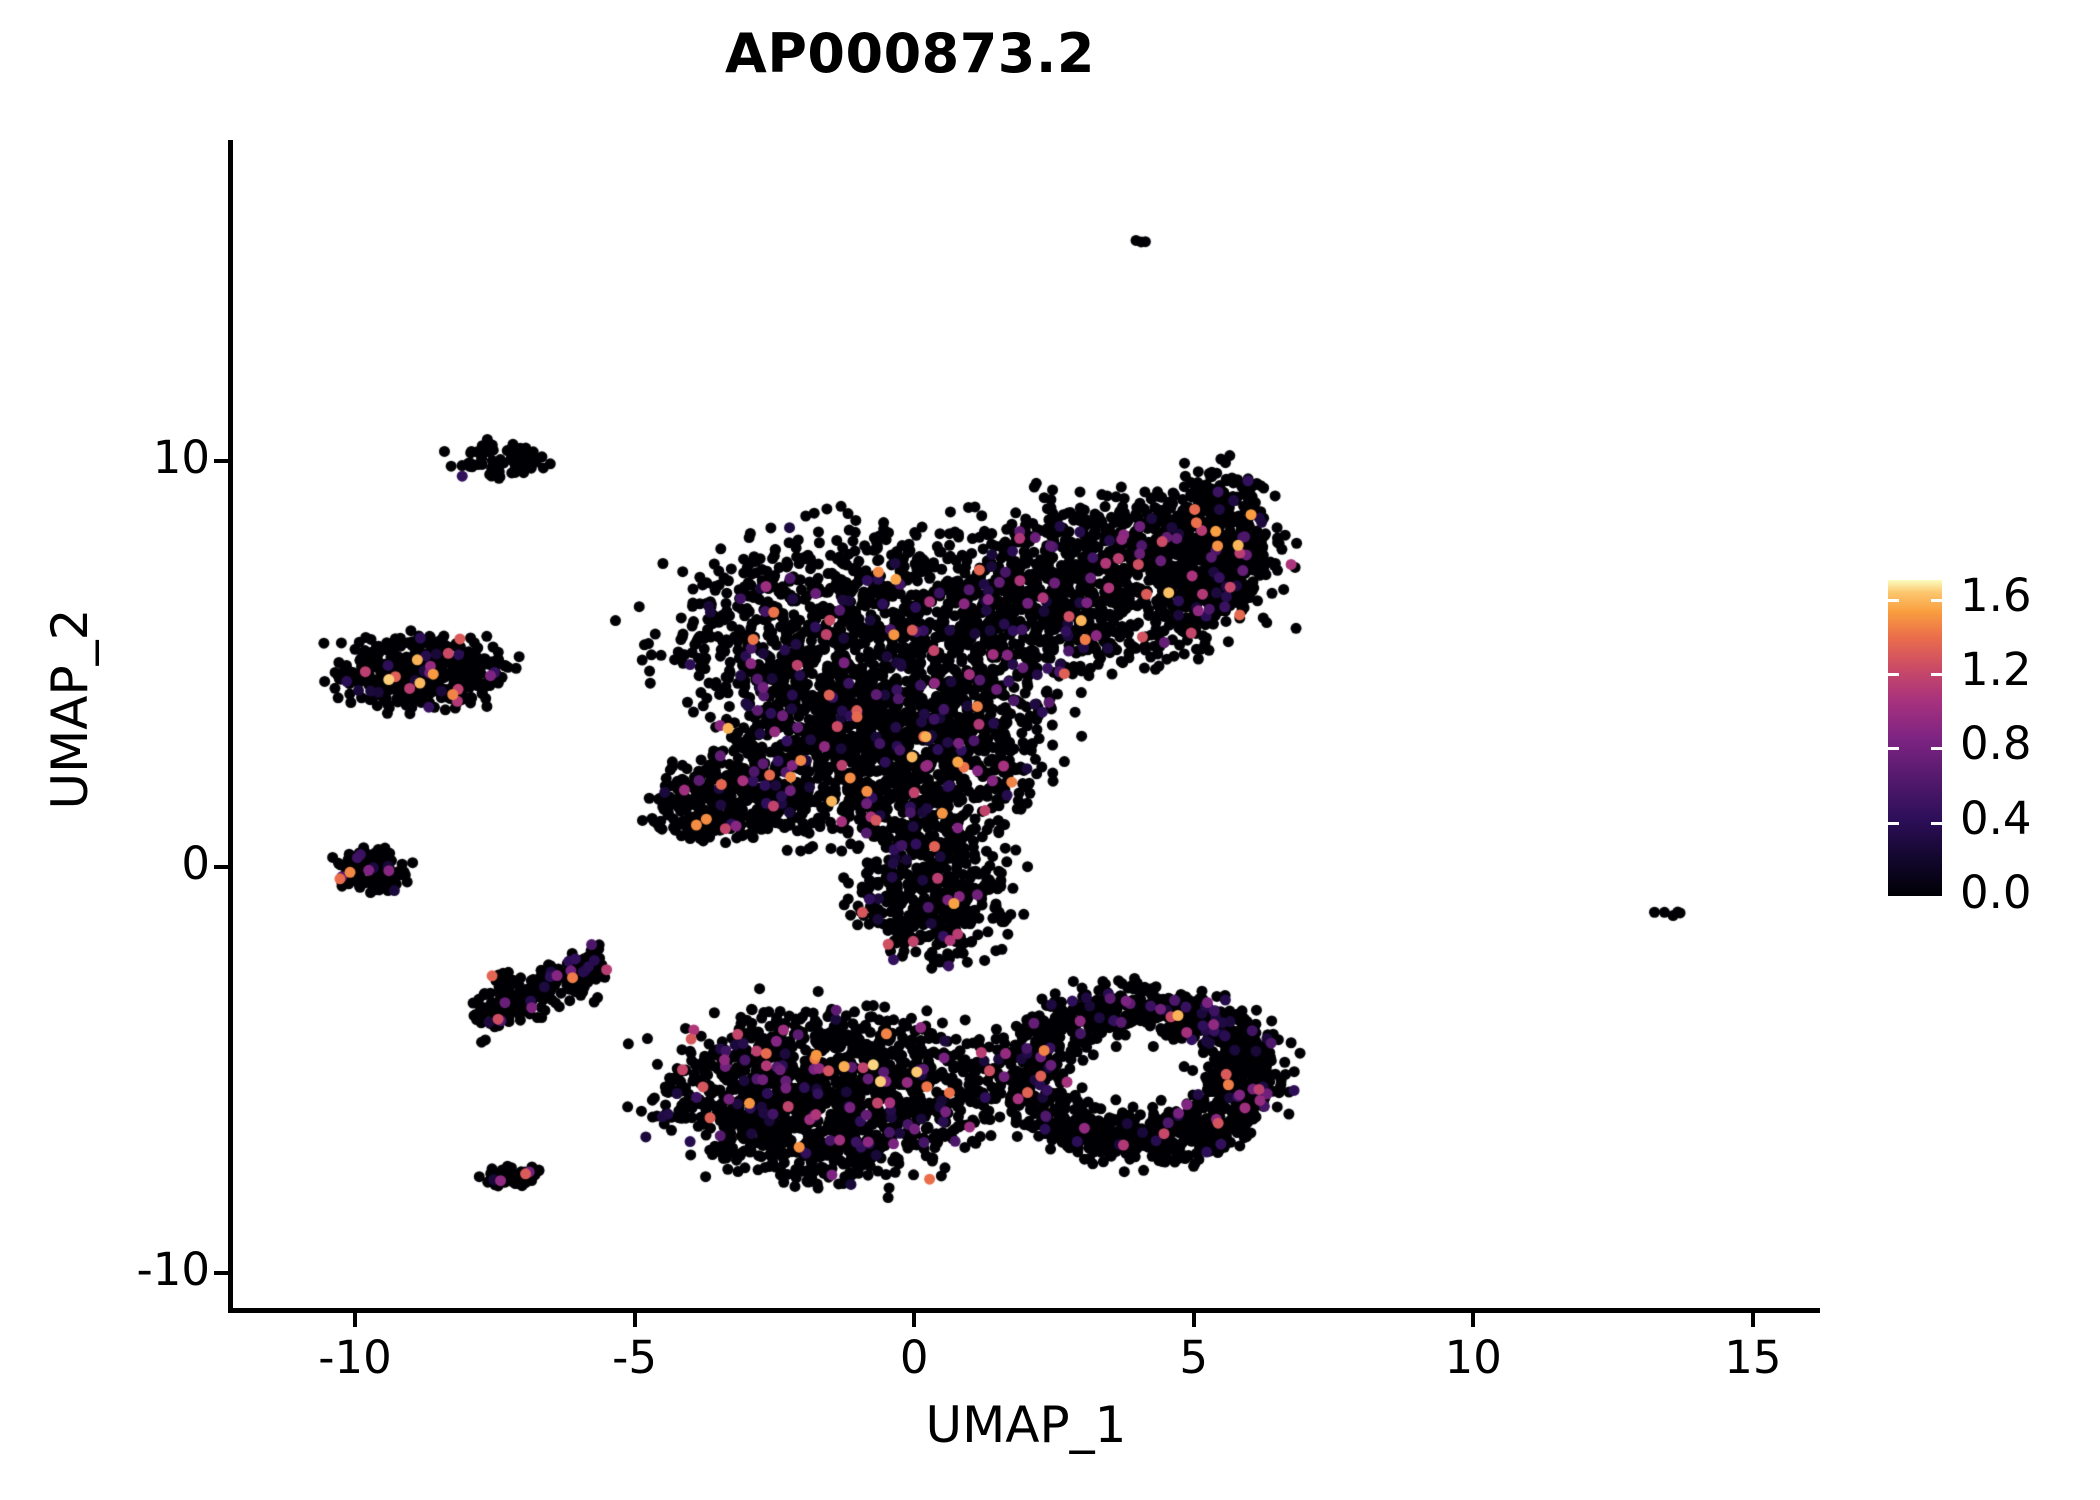 This screenshot has width=2100, height=1500. What do you see at coordinates (173, 1270) in the screenshot?
I see `y-tick-label: -10` at bounding box center [173, 1270].